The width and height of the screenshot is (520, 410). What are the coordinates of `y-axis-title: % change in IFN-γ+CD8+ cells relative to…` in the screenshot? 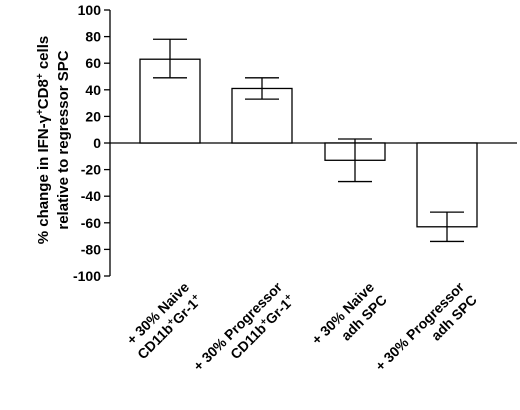 It's located at (54, 140).